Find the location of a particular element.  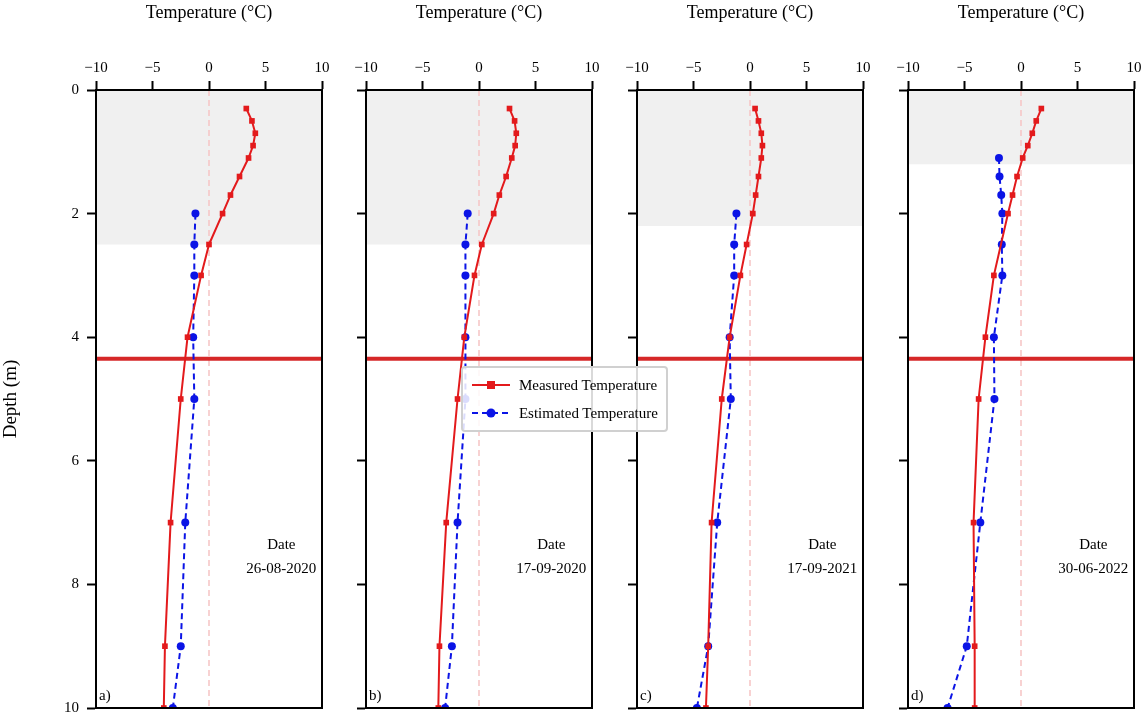

annotation: b) is located at coordinates (375, 696).